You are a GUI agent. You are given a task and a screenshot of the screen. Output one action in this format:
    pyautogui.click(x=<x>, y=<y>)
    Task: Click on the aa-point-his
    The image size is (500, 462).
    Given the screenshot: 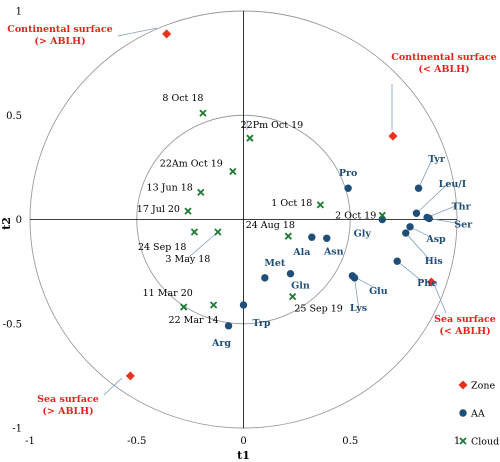 What is the action you would take?
    pyautogui.click(x=406, y=233)
    